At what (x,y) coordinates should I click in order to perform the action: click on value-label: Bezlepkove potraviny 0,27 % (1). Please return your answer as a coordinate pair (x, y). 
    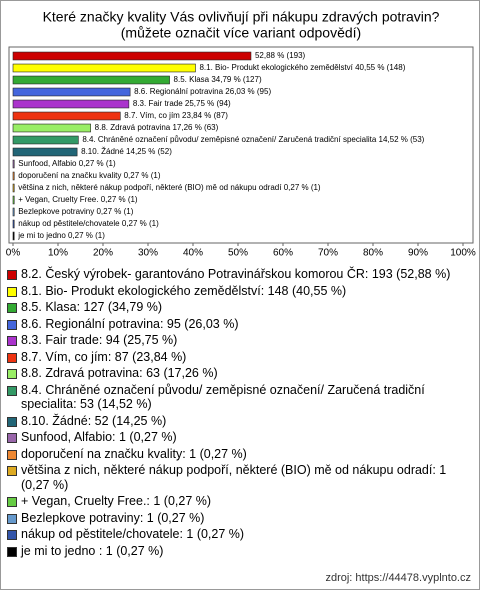
    Looking at the image, I should click on (76, 211).